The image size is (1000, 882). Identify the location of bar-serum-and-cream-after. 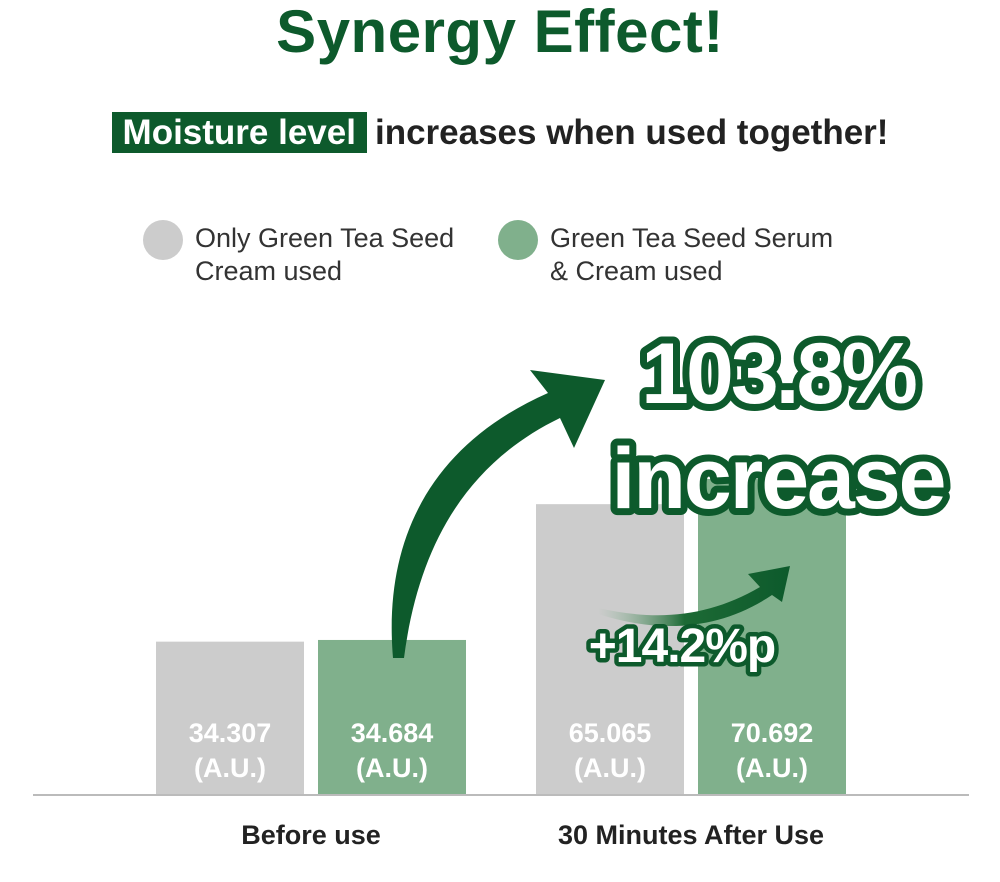
(772, 637).